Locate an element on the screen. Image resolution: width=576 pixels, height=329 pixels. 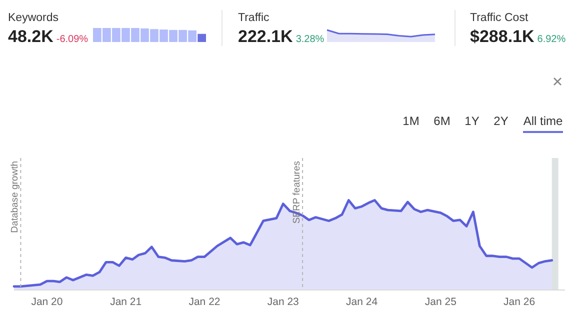
text: 2Y is located at coordinates (501, 121).